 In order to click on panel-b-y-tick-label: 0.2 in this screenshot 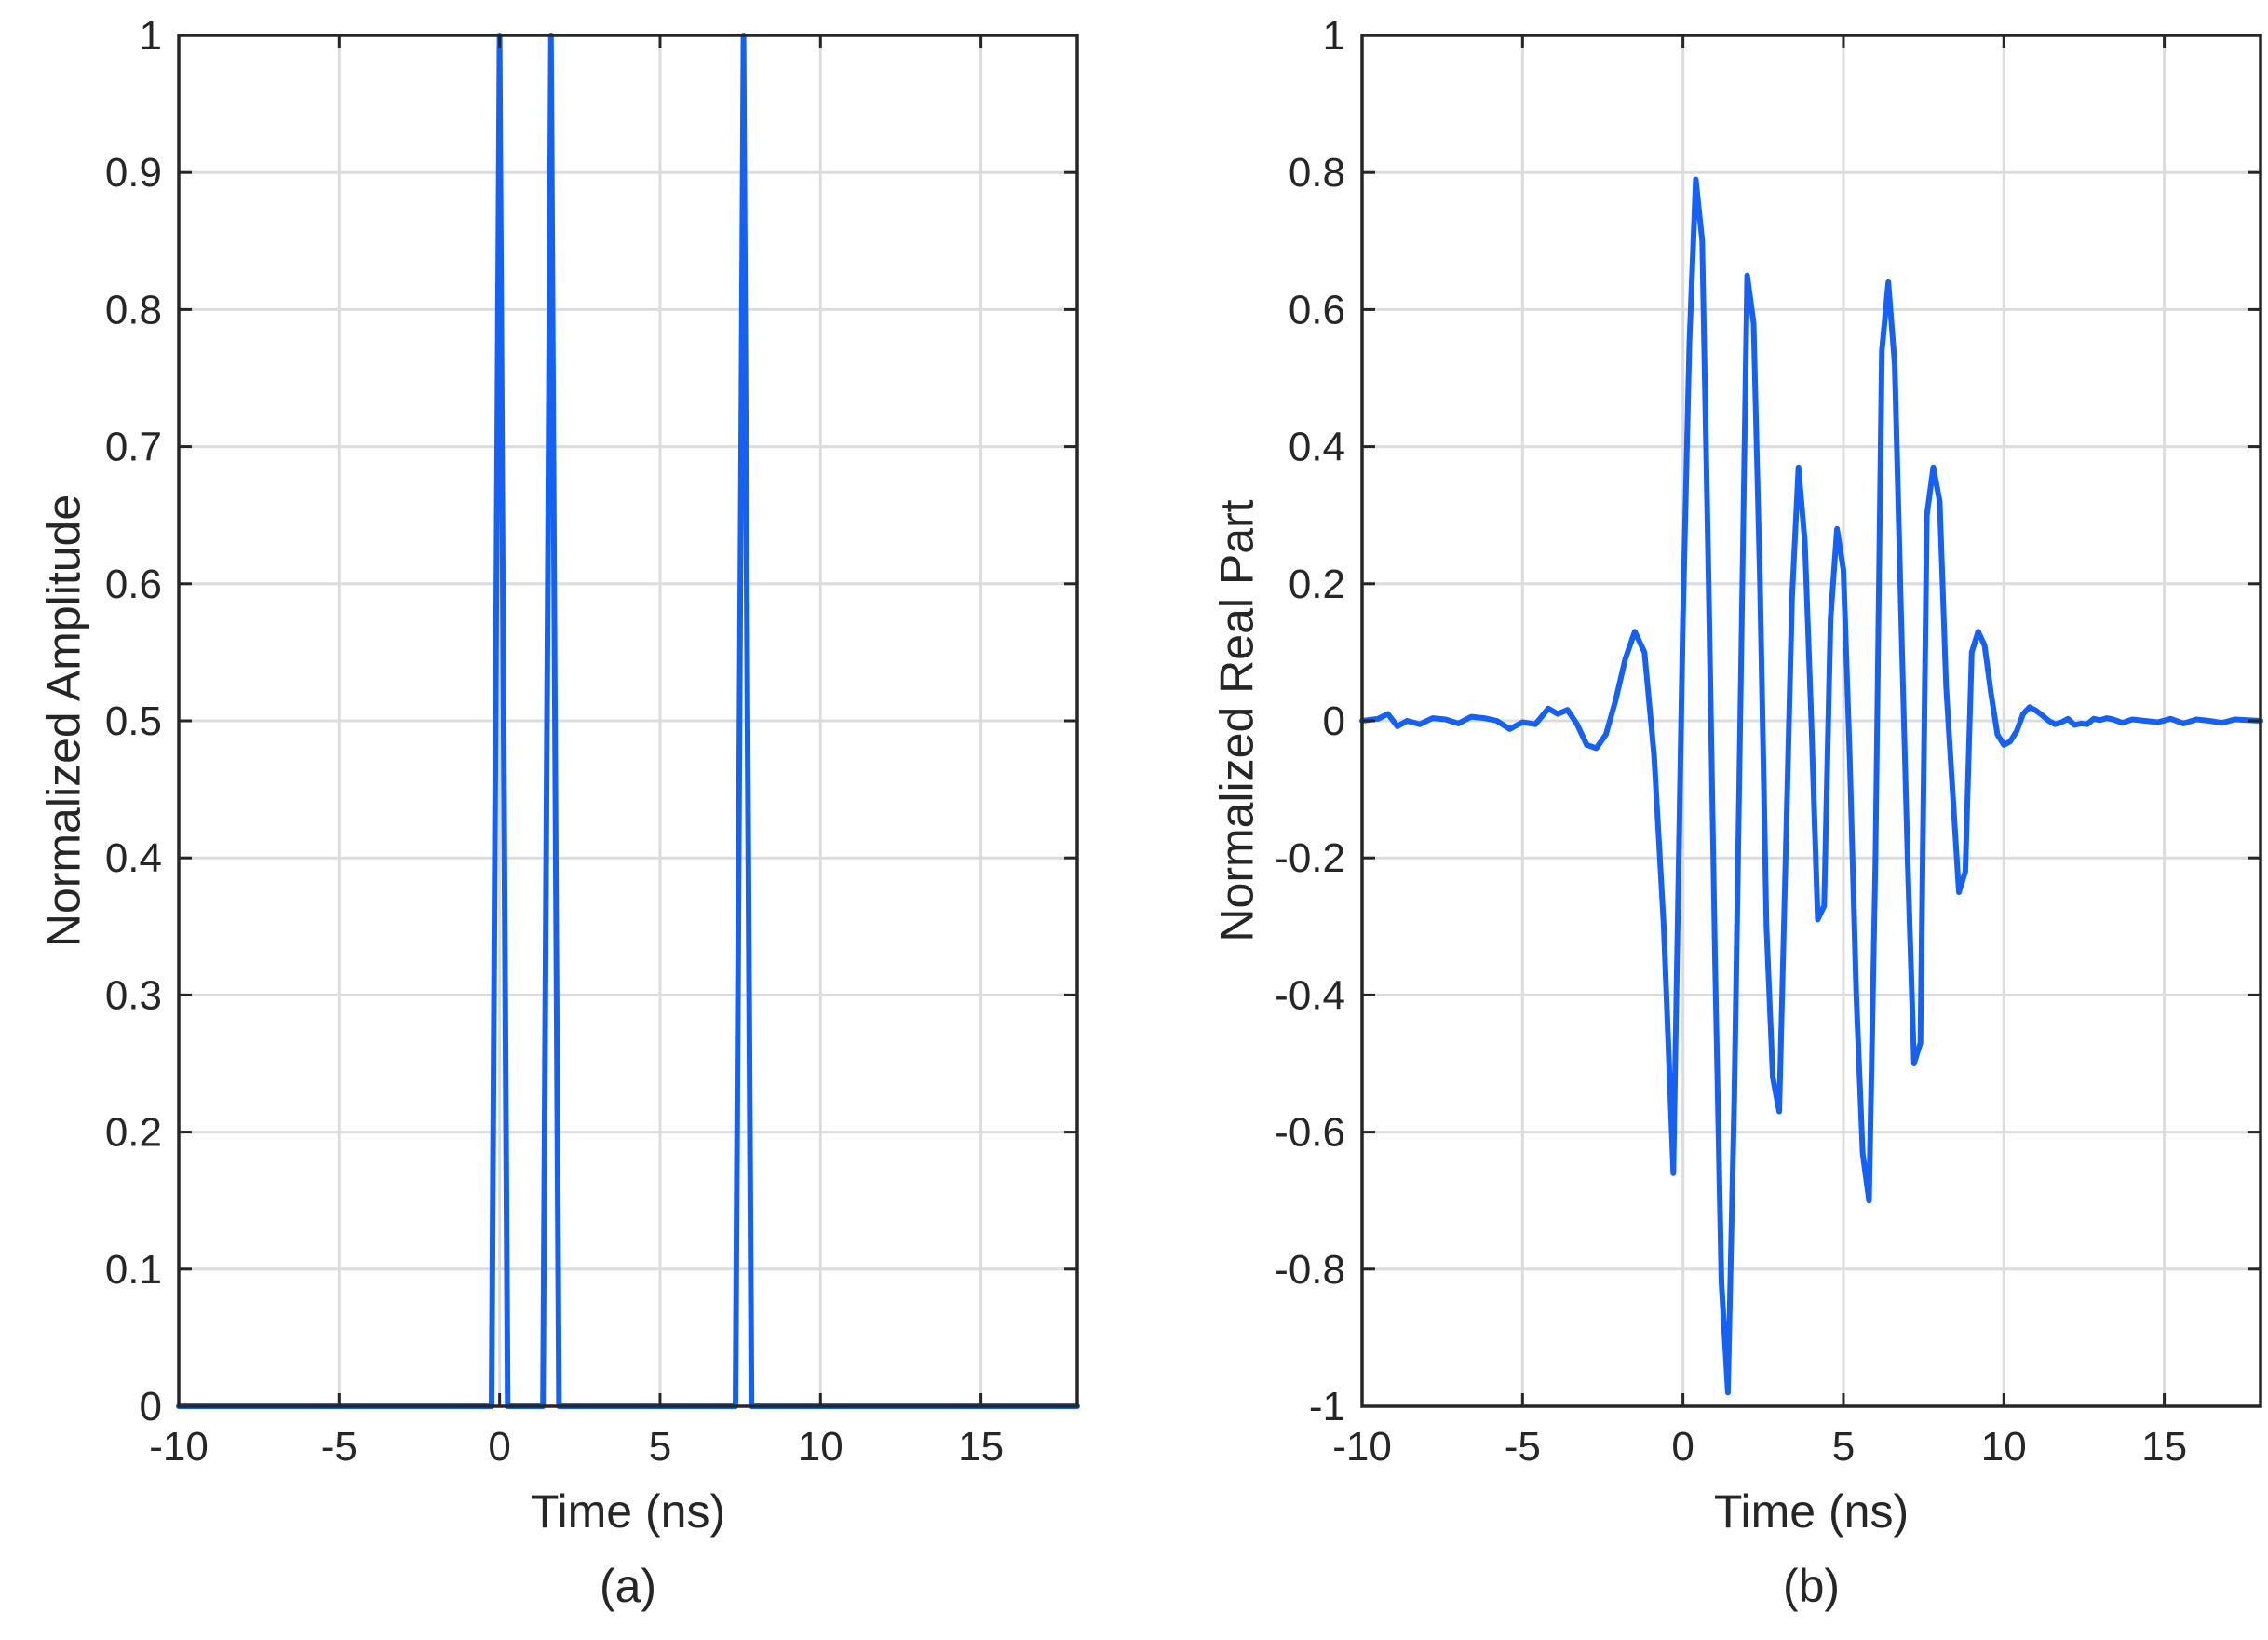, I will do `click(1317, 584)`.